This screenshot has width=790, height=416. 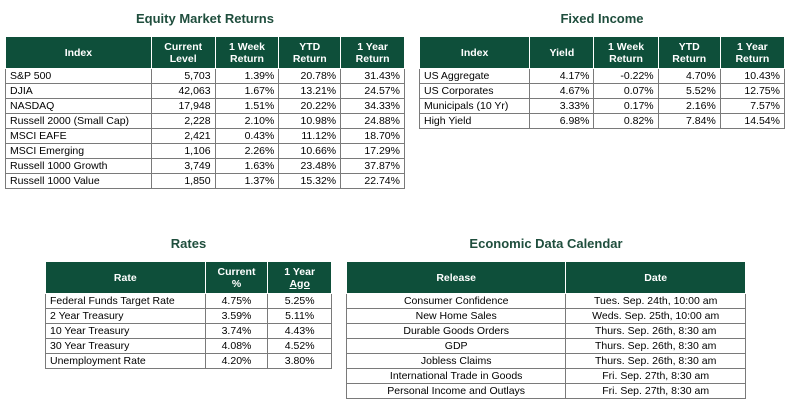 What do you see at coordinates (474, 106) in the screenshot?
I see `fixed-income-cell: Municipals (10 Yr)` at bounding box center [474, 106].